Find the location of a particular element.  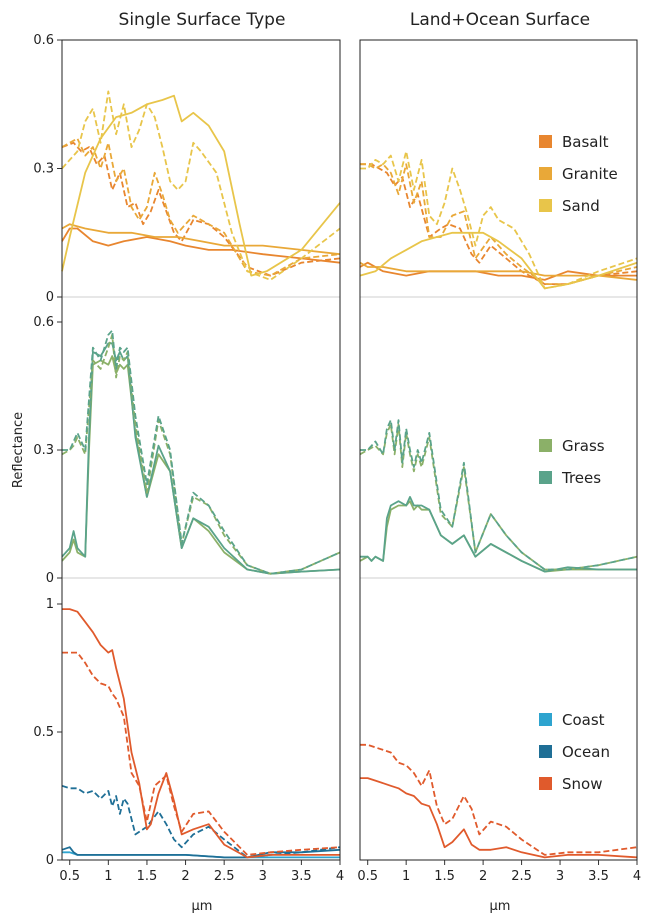

legend-swatch-granite is located at coordinates (545, 173).